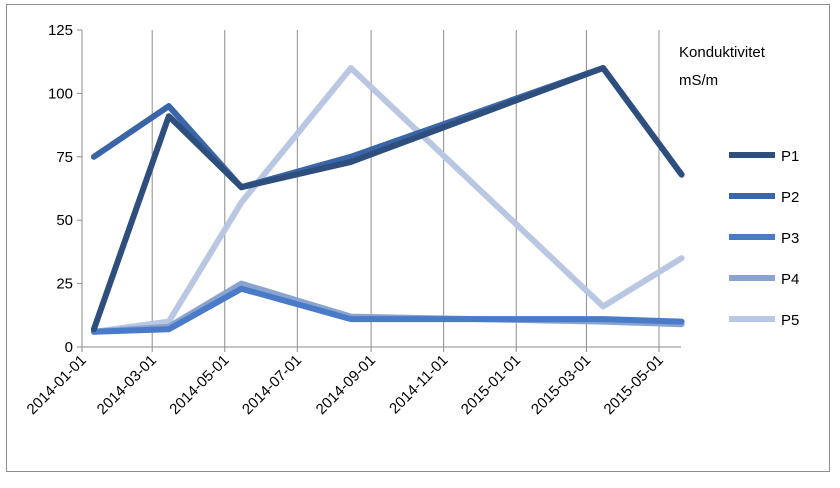 Image resolution: width=840 pixels, height=488 pixels. What do you see at coordinates (790, 320) in the screenshot?
I see `legend-label-p5: P5` at bounding box center [790, 320].